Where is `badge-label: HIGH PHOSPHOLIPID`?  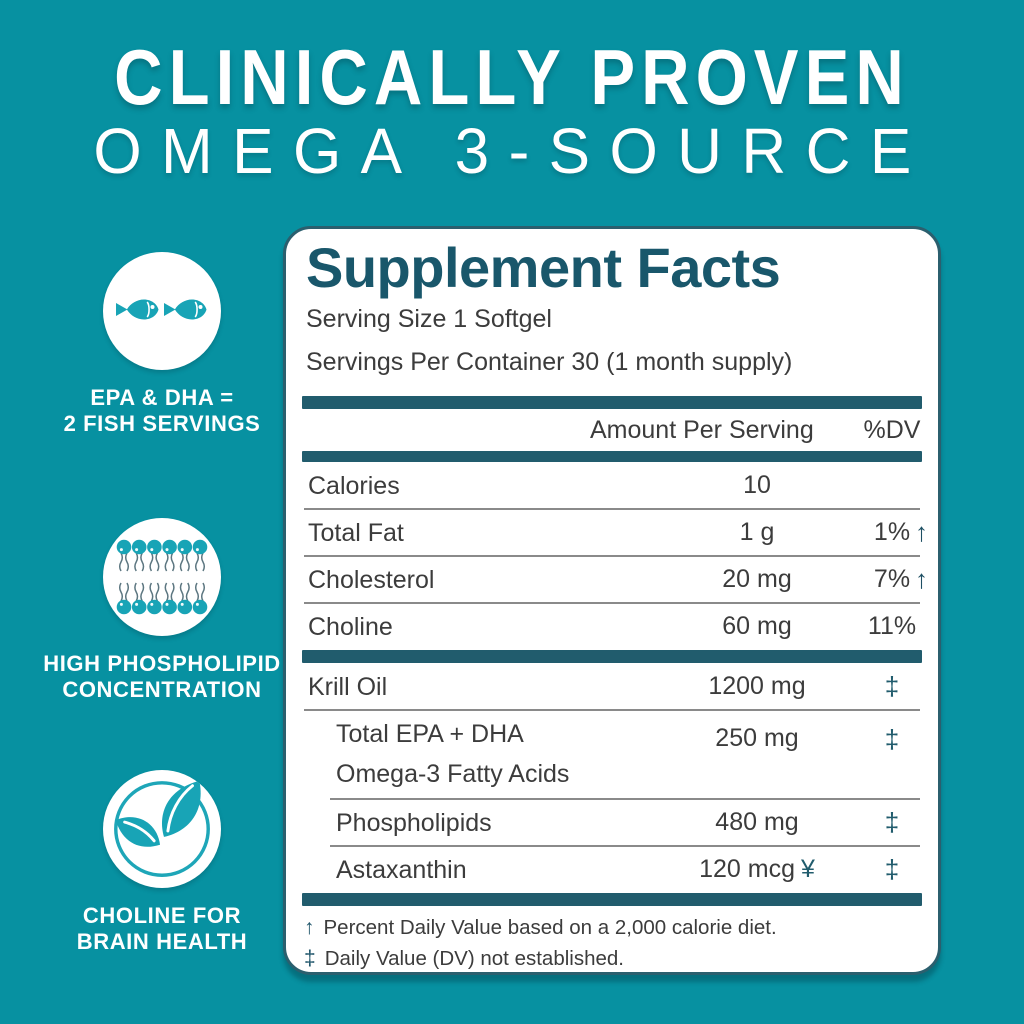
badge-label: HIGH PHOSPHOLIPID is located at coordinates (162, 663).